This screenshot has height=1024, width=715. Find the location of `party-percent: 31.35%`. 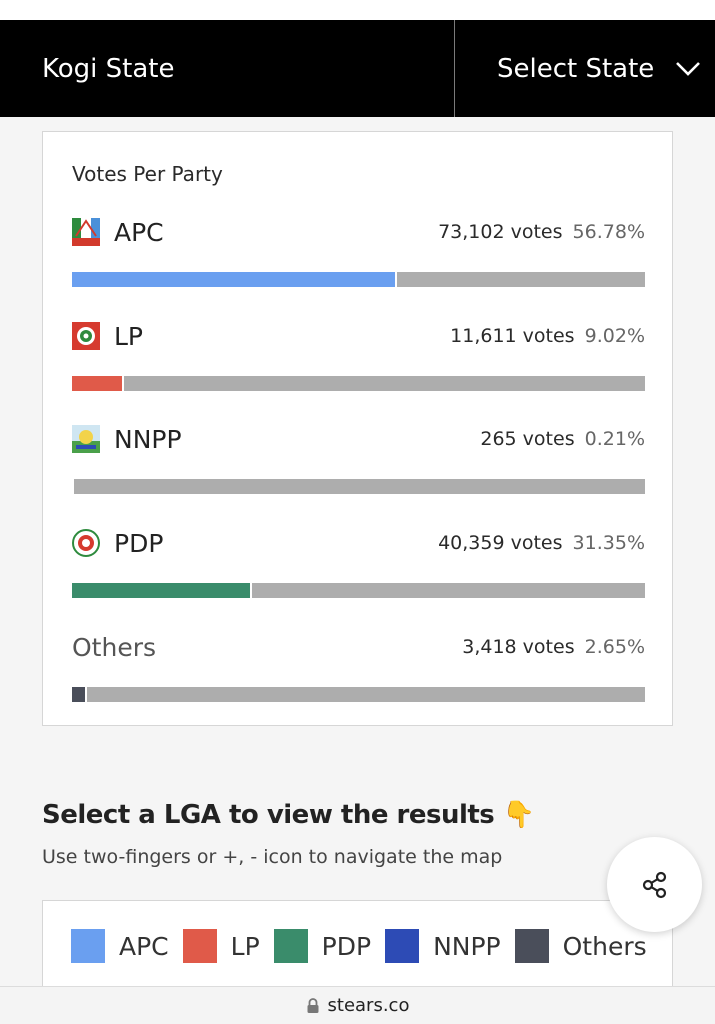

party-percent: 31.35% is located at coordinates (608, 543).